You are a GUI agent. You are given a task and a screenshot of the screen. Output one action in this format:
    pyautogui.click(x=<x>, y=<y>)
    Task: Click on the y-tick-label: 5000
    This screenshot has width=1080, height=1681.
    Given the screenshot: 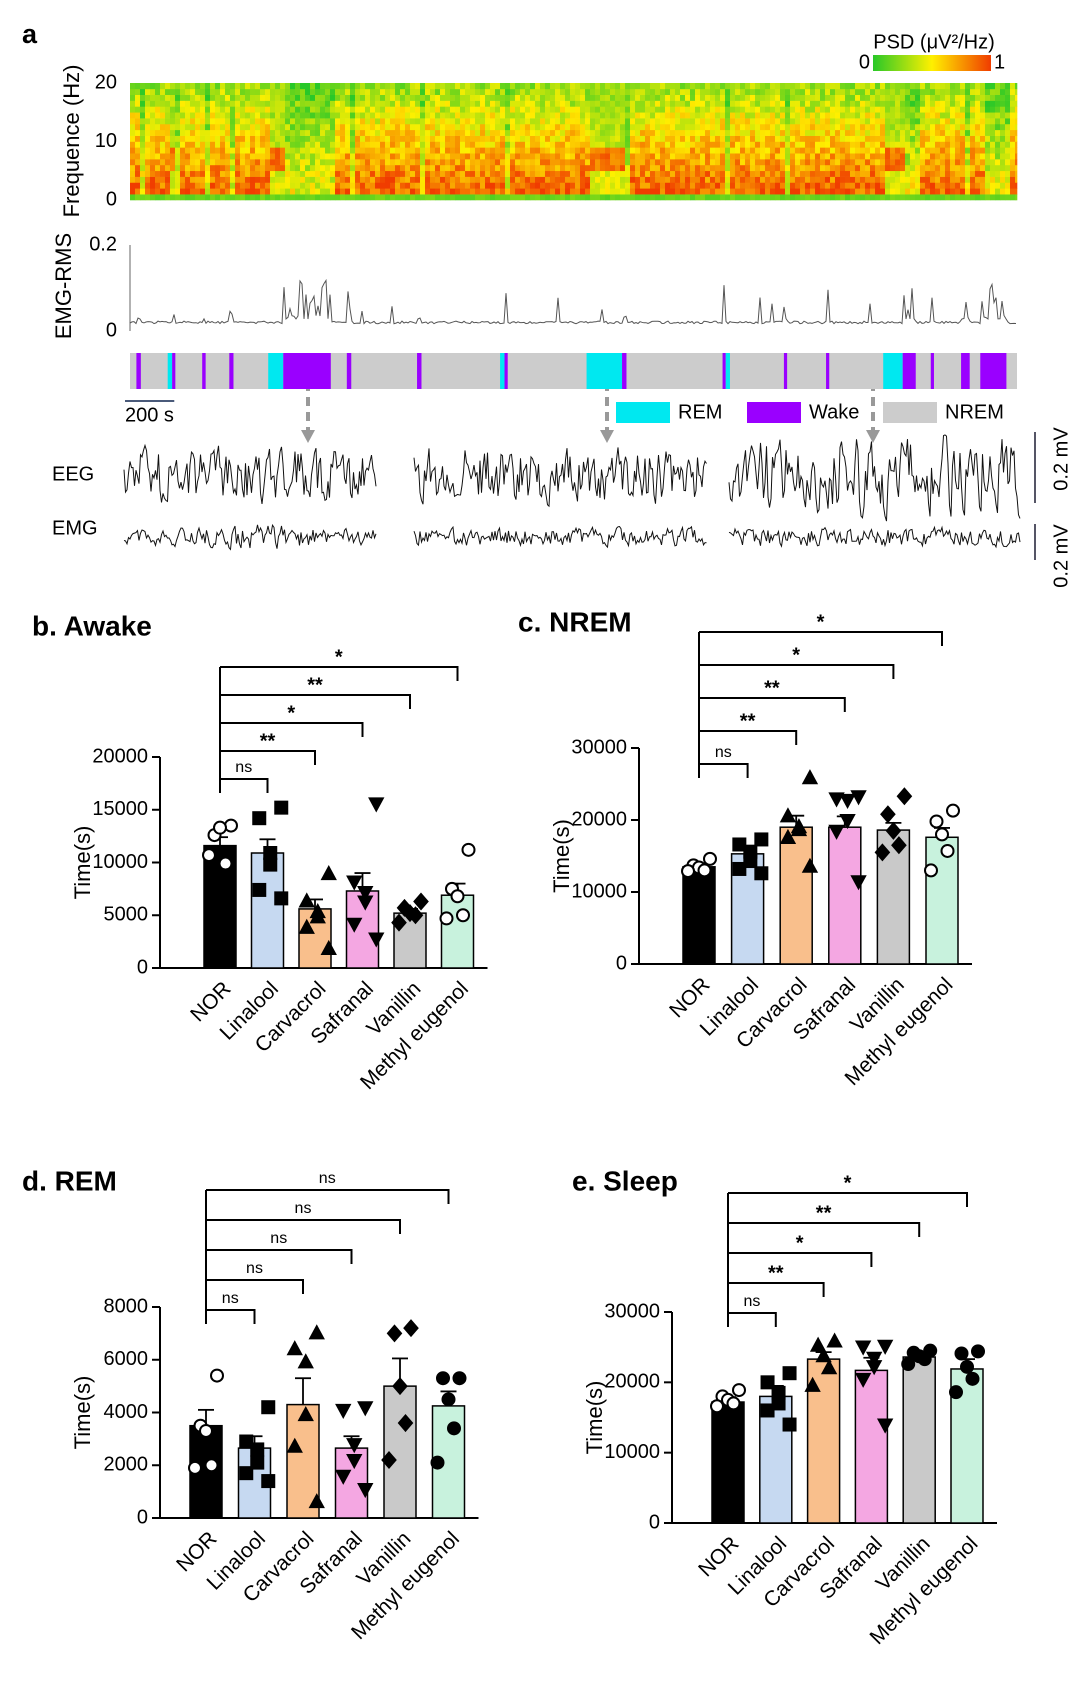 What is the action you would take?
    pyautogui.click(x=126, y=915)
    